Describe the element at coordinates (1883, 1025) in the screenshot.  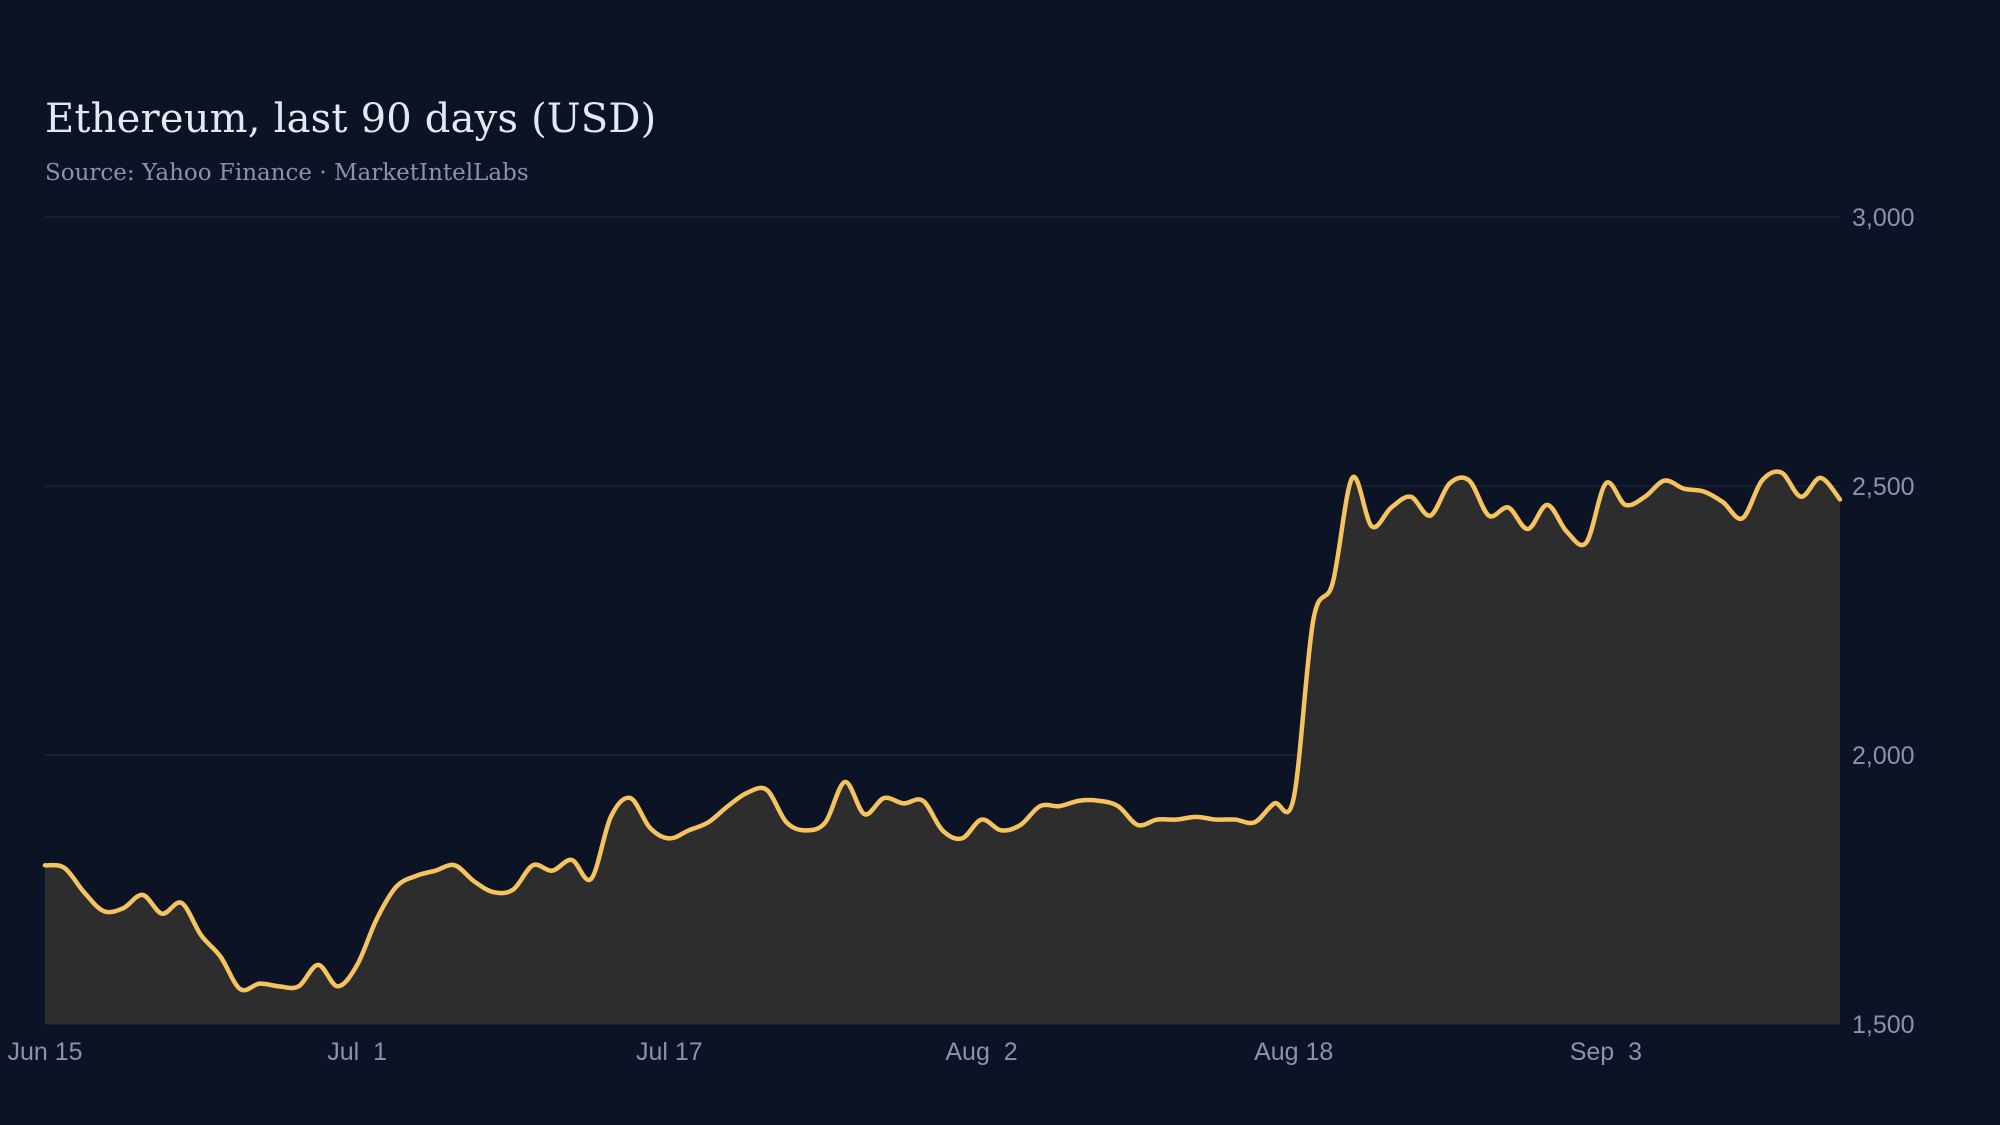
I see `y-tick-label: 1,500` at that location.